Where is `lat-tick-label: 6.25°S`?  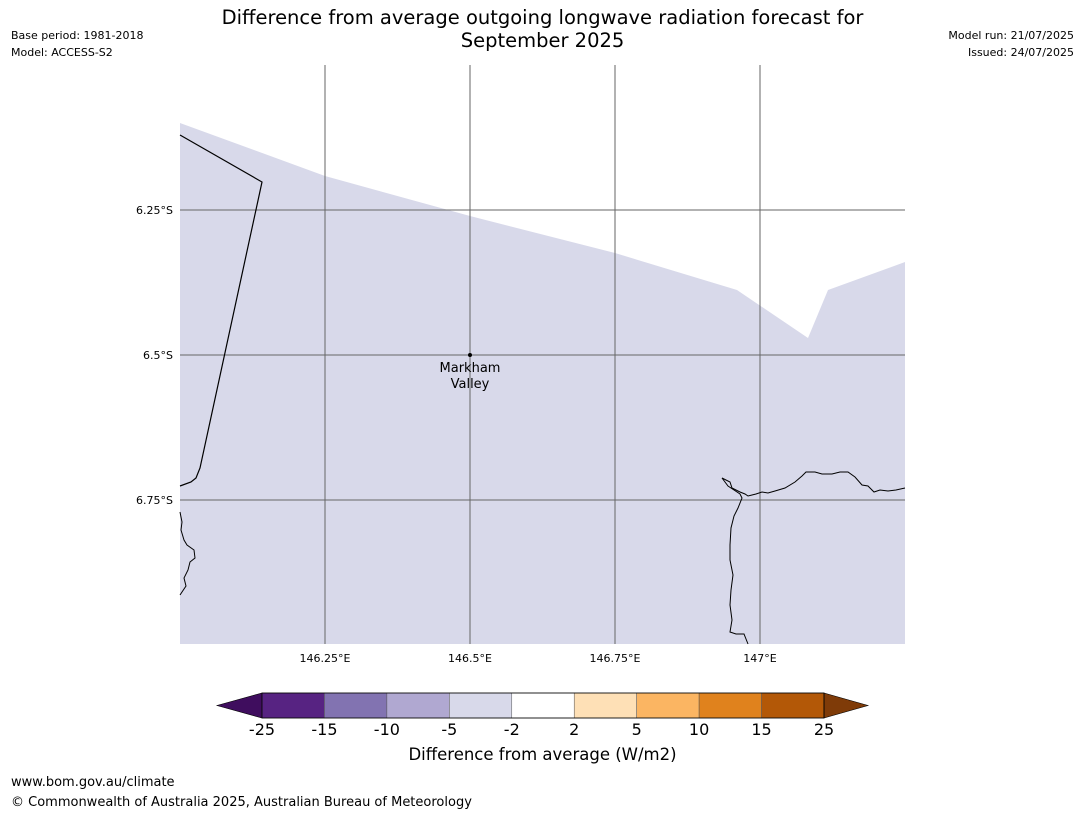
lat-tick-label: 6.25°S is located at coordinates (154, 210).